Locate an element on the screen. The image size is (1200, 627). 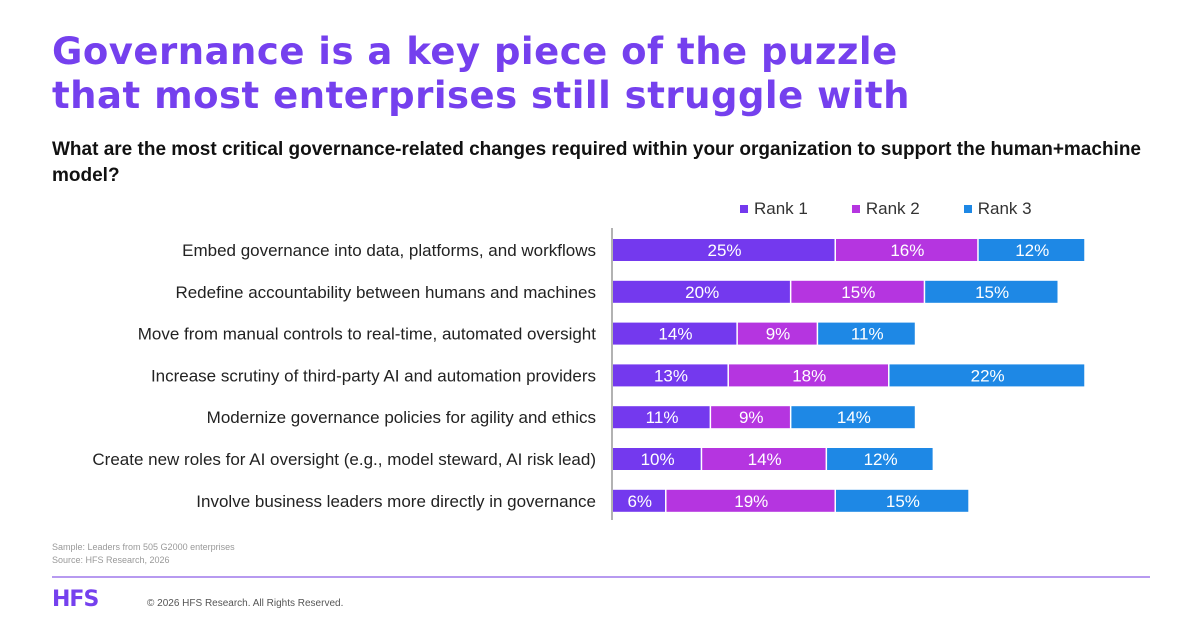
chart-legend: Rank 1 Rank 2 Rank 3 is located at coordinates (908, 209).